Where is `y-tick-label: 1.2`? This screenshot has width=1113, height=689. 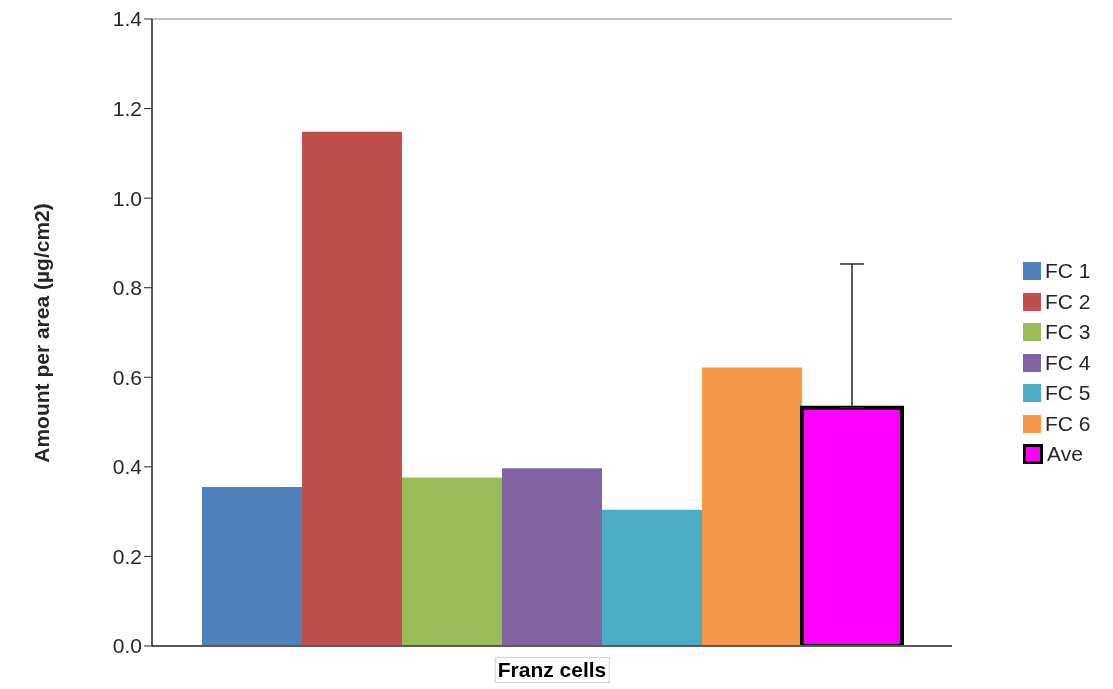
y-tick-label: 1.2 is located at coordinates (127, 109).